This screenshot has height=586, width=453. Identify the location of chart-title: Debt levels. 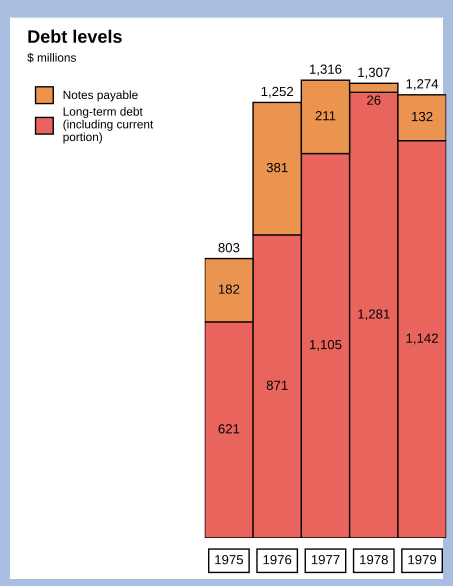
(75, 36).